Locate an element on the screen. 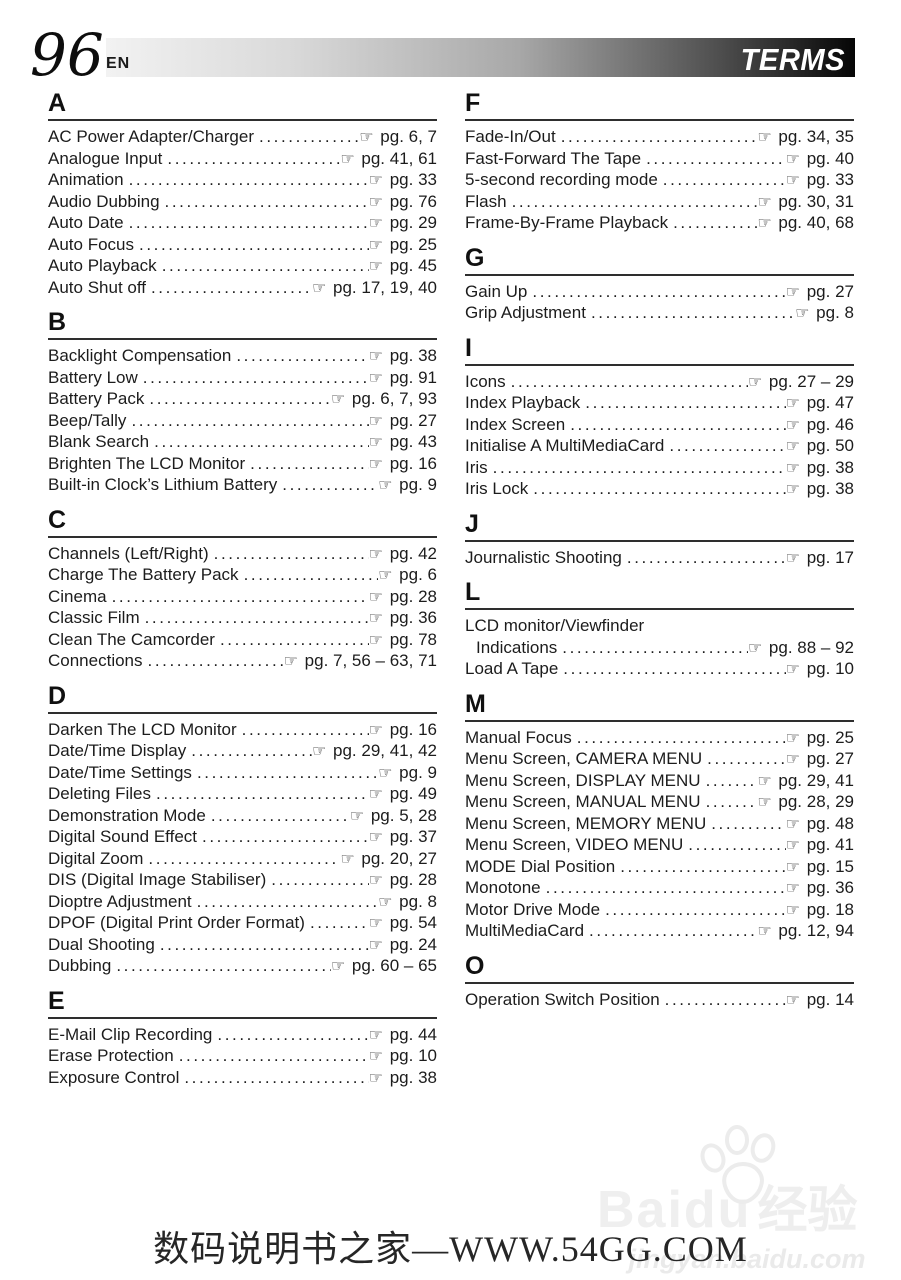  page-reference: ☞ pg. 17 is located at coordinates (820, 558).